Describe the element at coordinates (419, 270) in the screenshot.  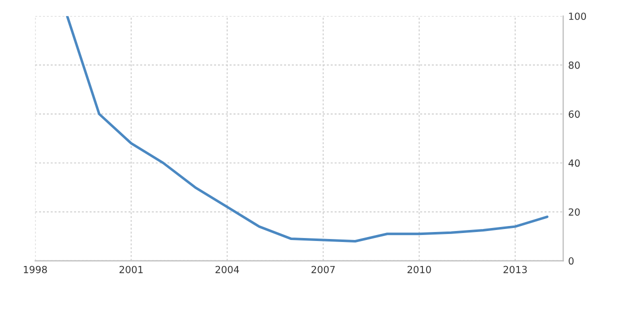
I see `x-tick-label: 2010` at that location.